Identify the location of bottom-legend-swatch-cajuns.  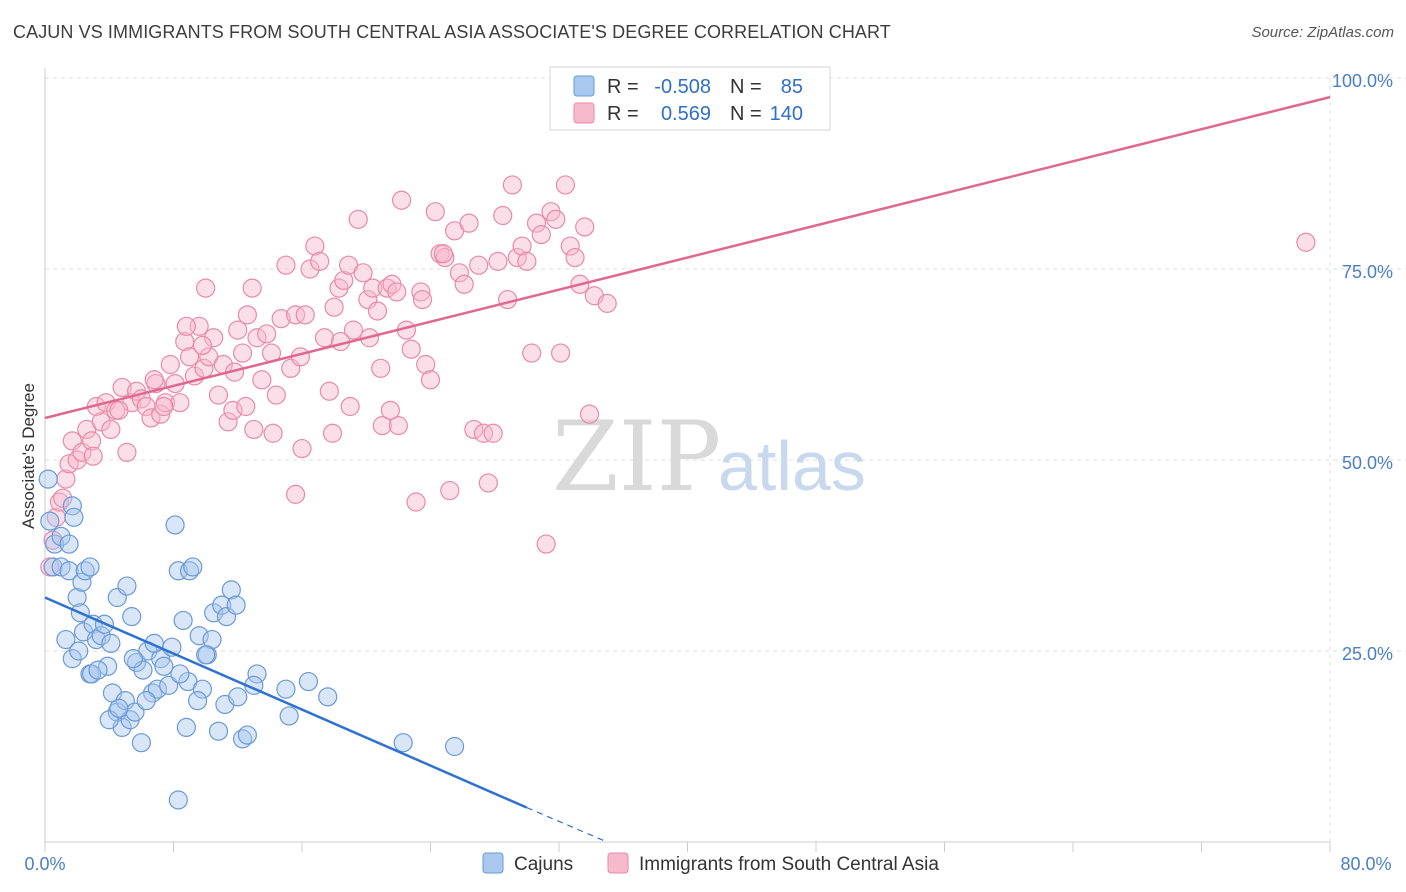
(493, 863).